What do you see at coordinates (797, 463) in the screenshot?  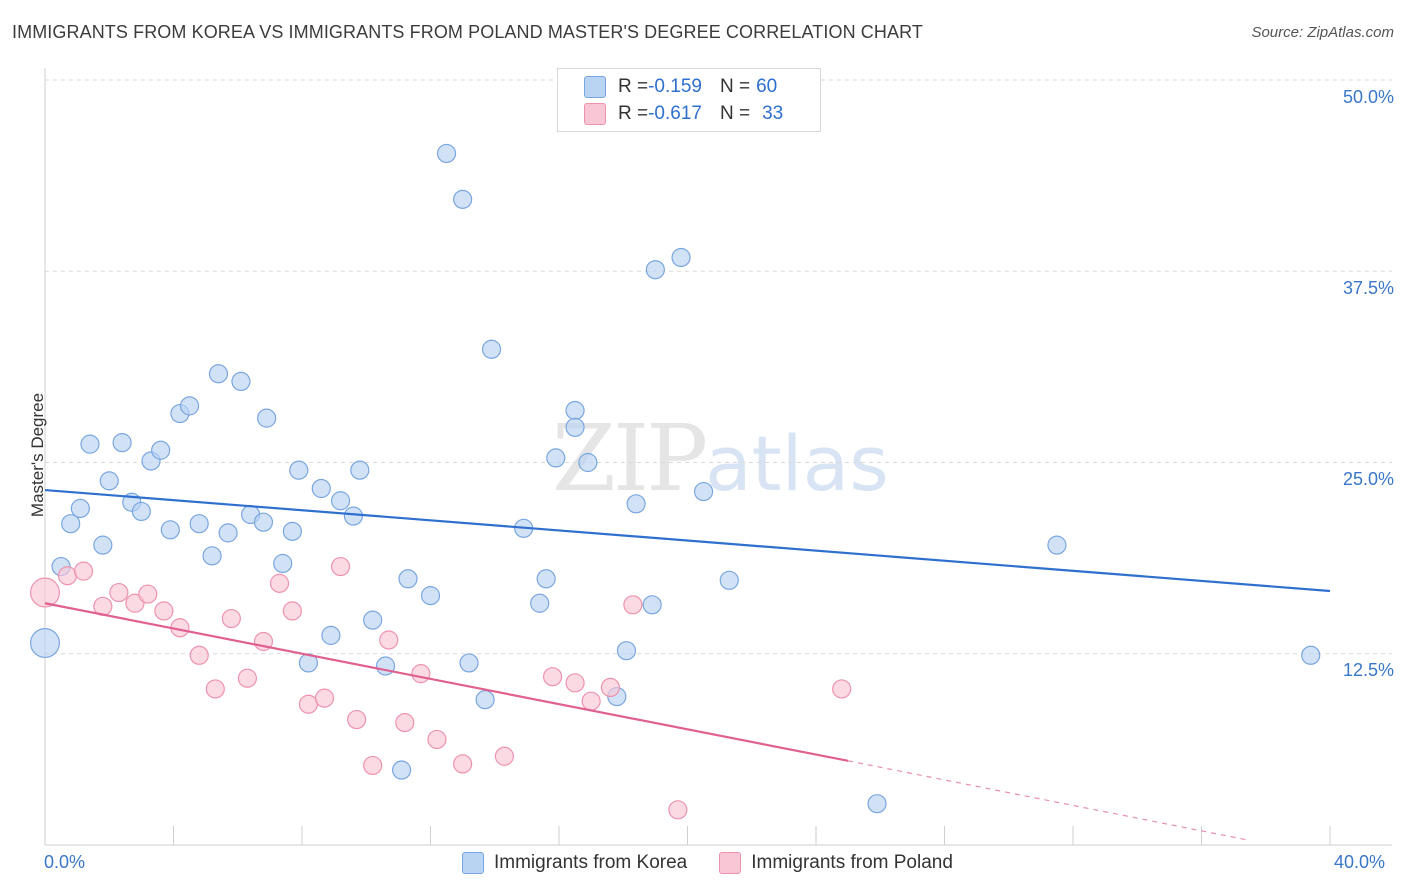 I see `watermark-atlas: atlas` at bounding box center [797, 463].